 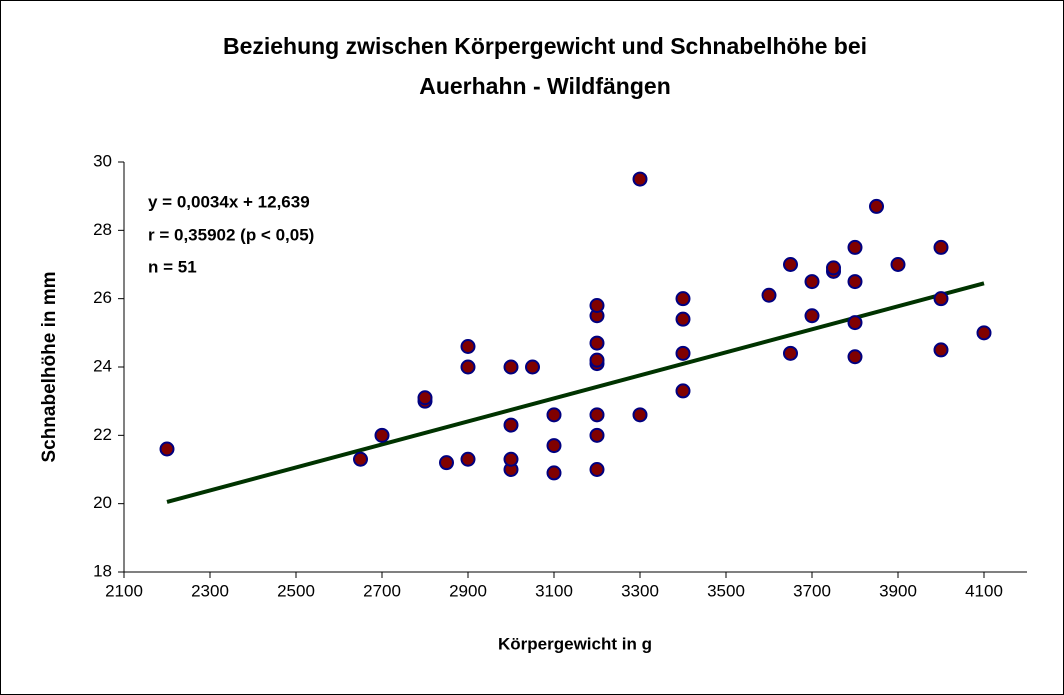 What do you see at coordinates (545, 86) in the screenshot?
I see `chart-title: Auerhahn - Wildfängen` at bounding box center [545, 86].